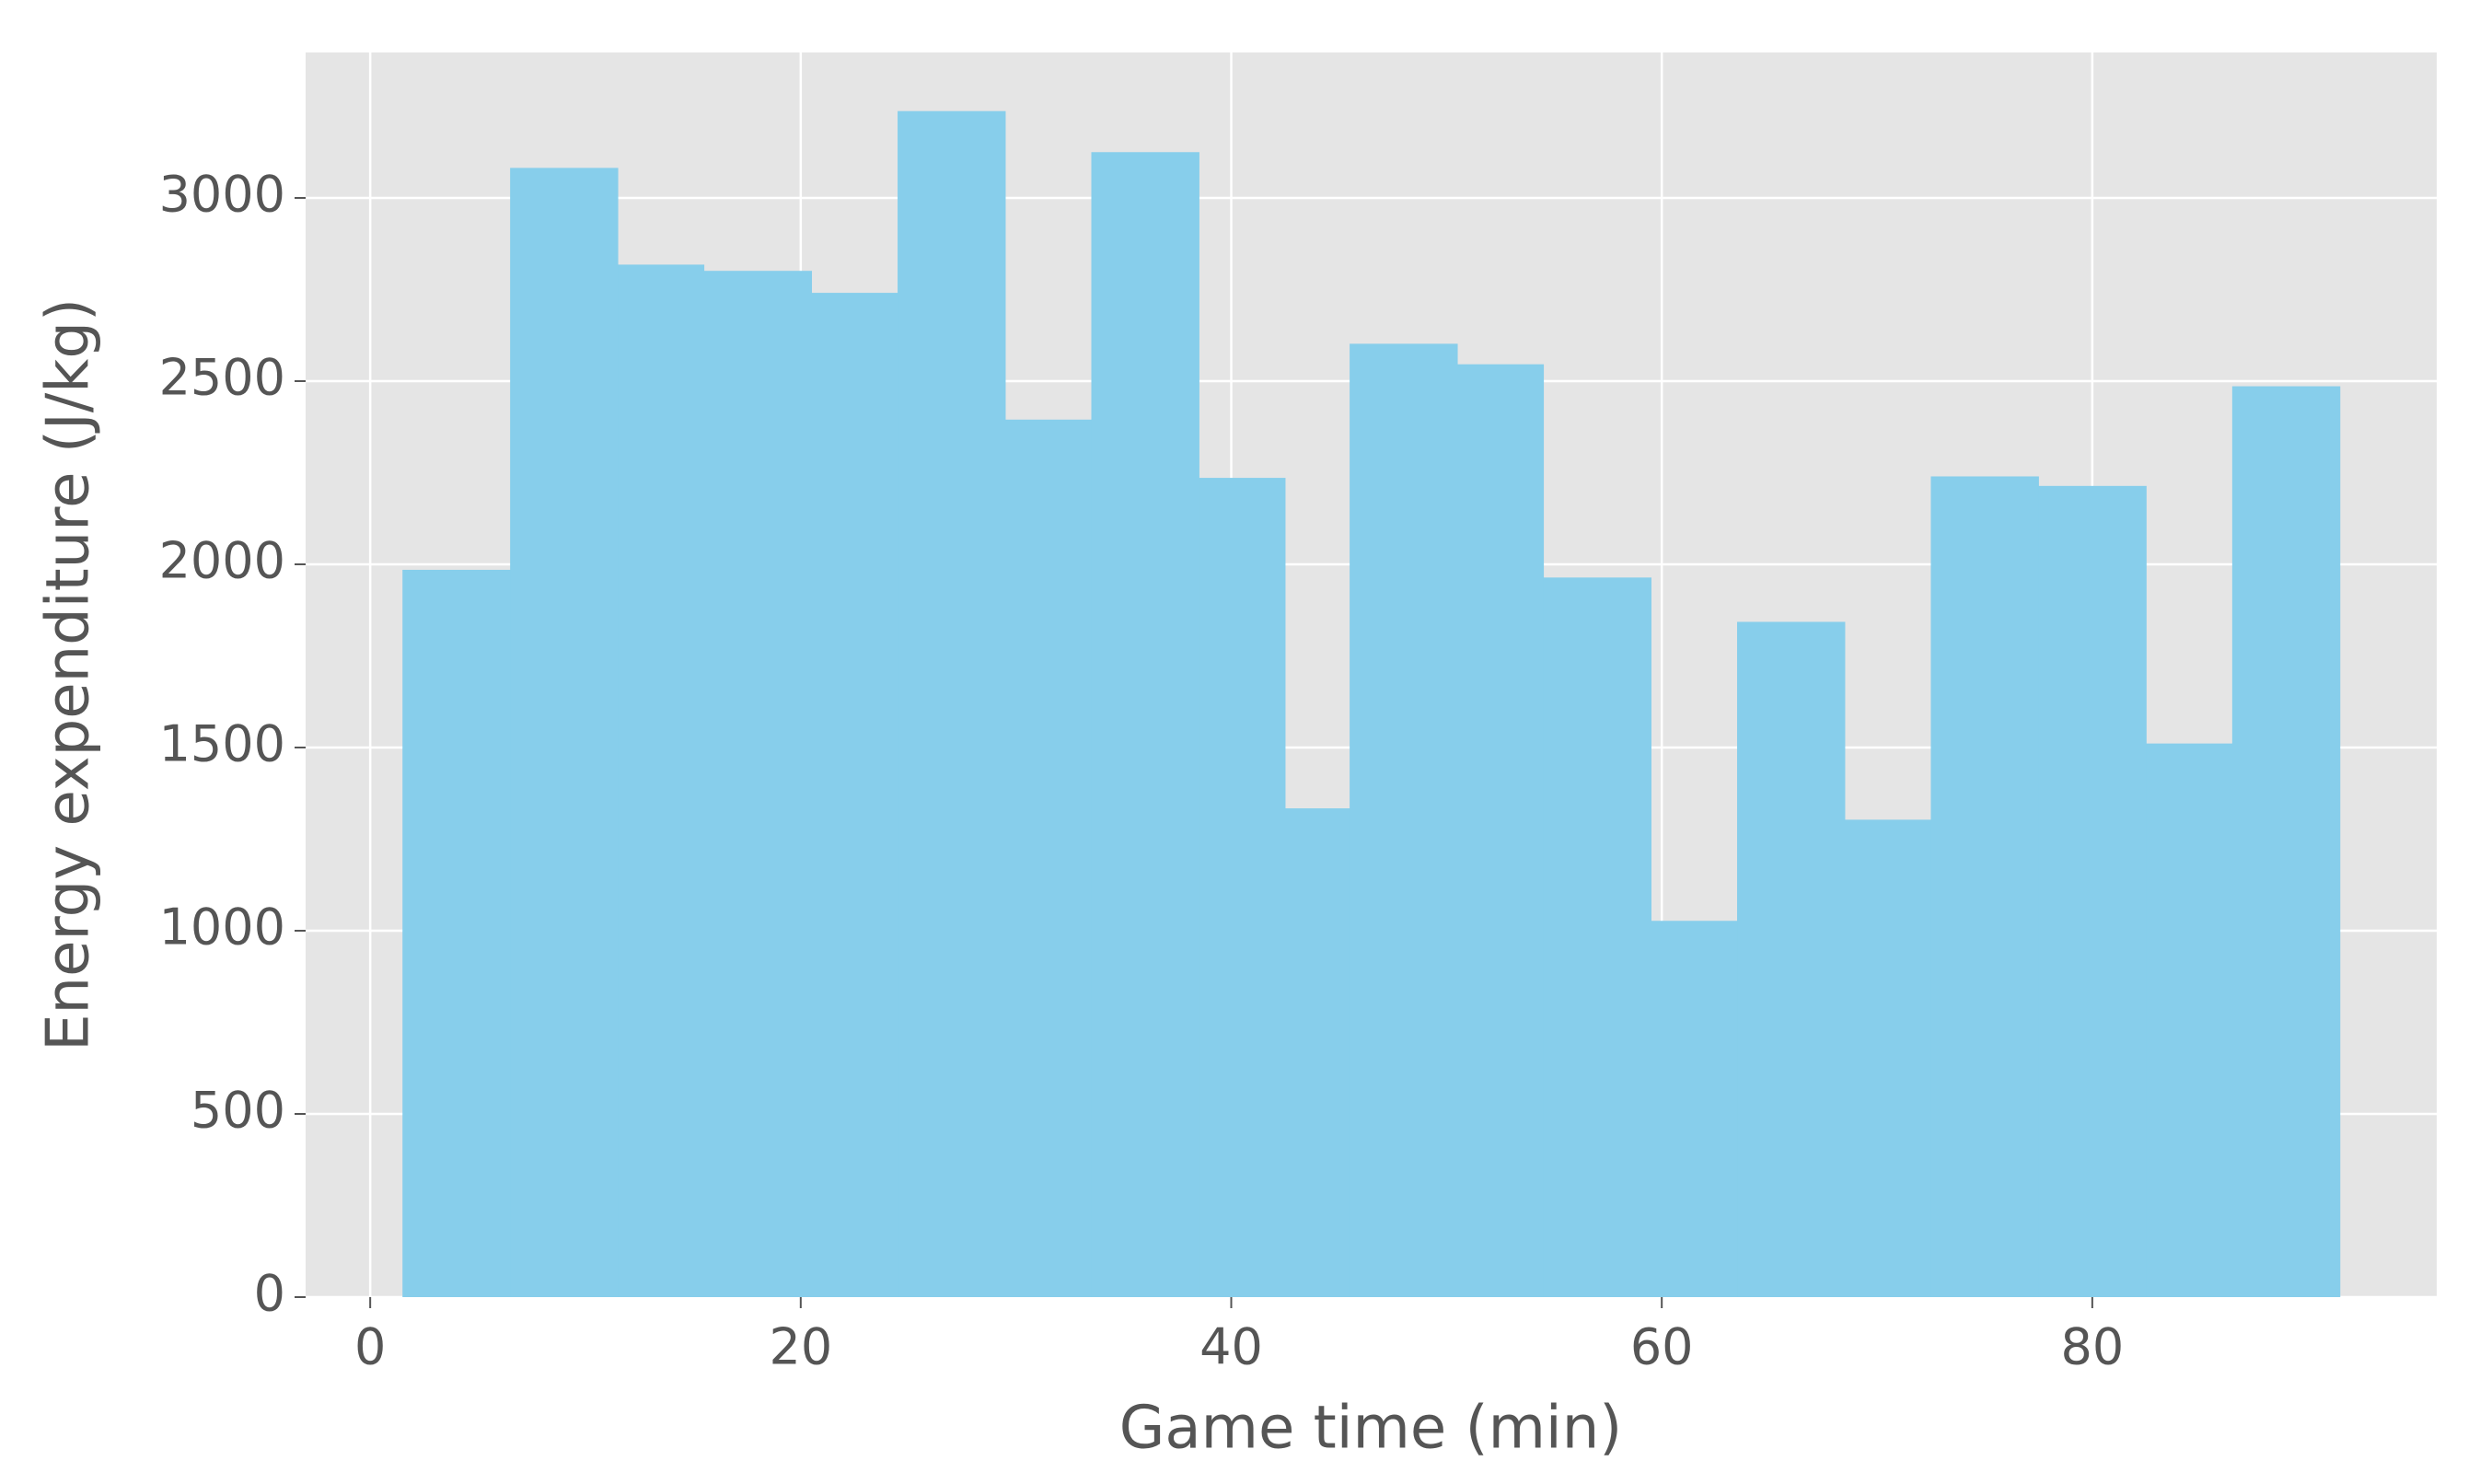 The height and width of the screenshot is (1484, 2468). I want to click on y-tick-label: 2500, so click(222, 378).